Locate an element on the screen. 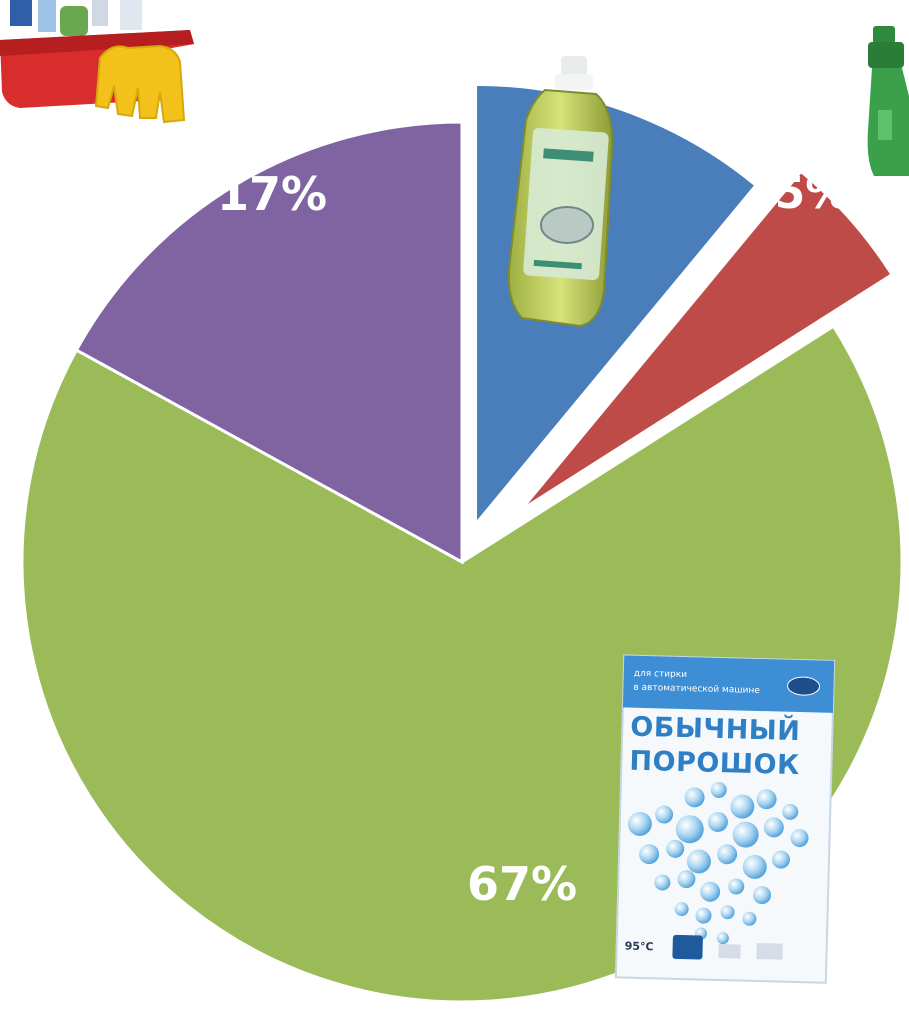  slice-label-17: 17% is located at coordinates (272, 194).